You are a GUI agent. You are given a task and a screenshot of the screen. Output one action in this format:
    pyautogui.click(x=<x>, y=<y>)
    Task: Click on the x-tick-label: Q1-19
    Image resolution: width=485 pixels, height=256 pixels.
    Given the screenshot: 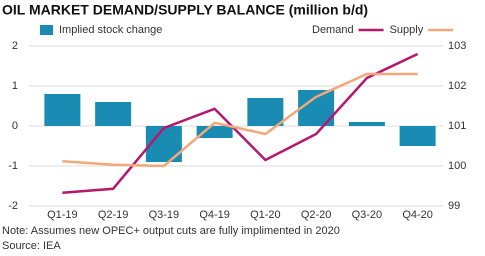 What is the action you would take?
    pyautogui.click(x=62, y=215)
    